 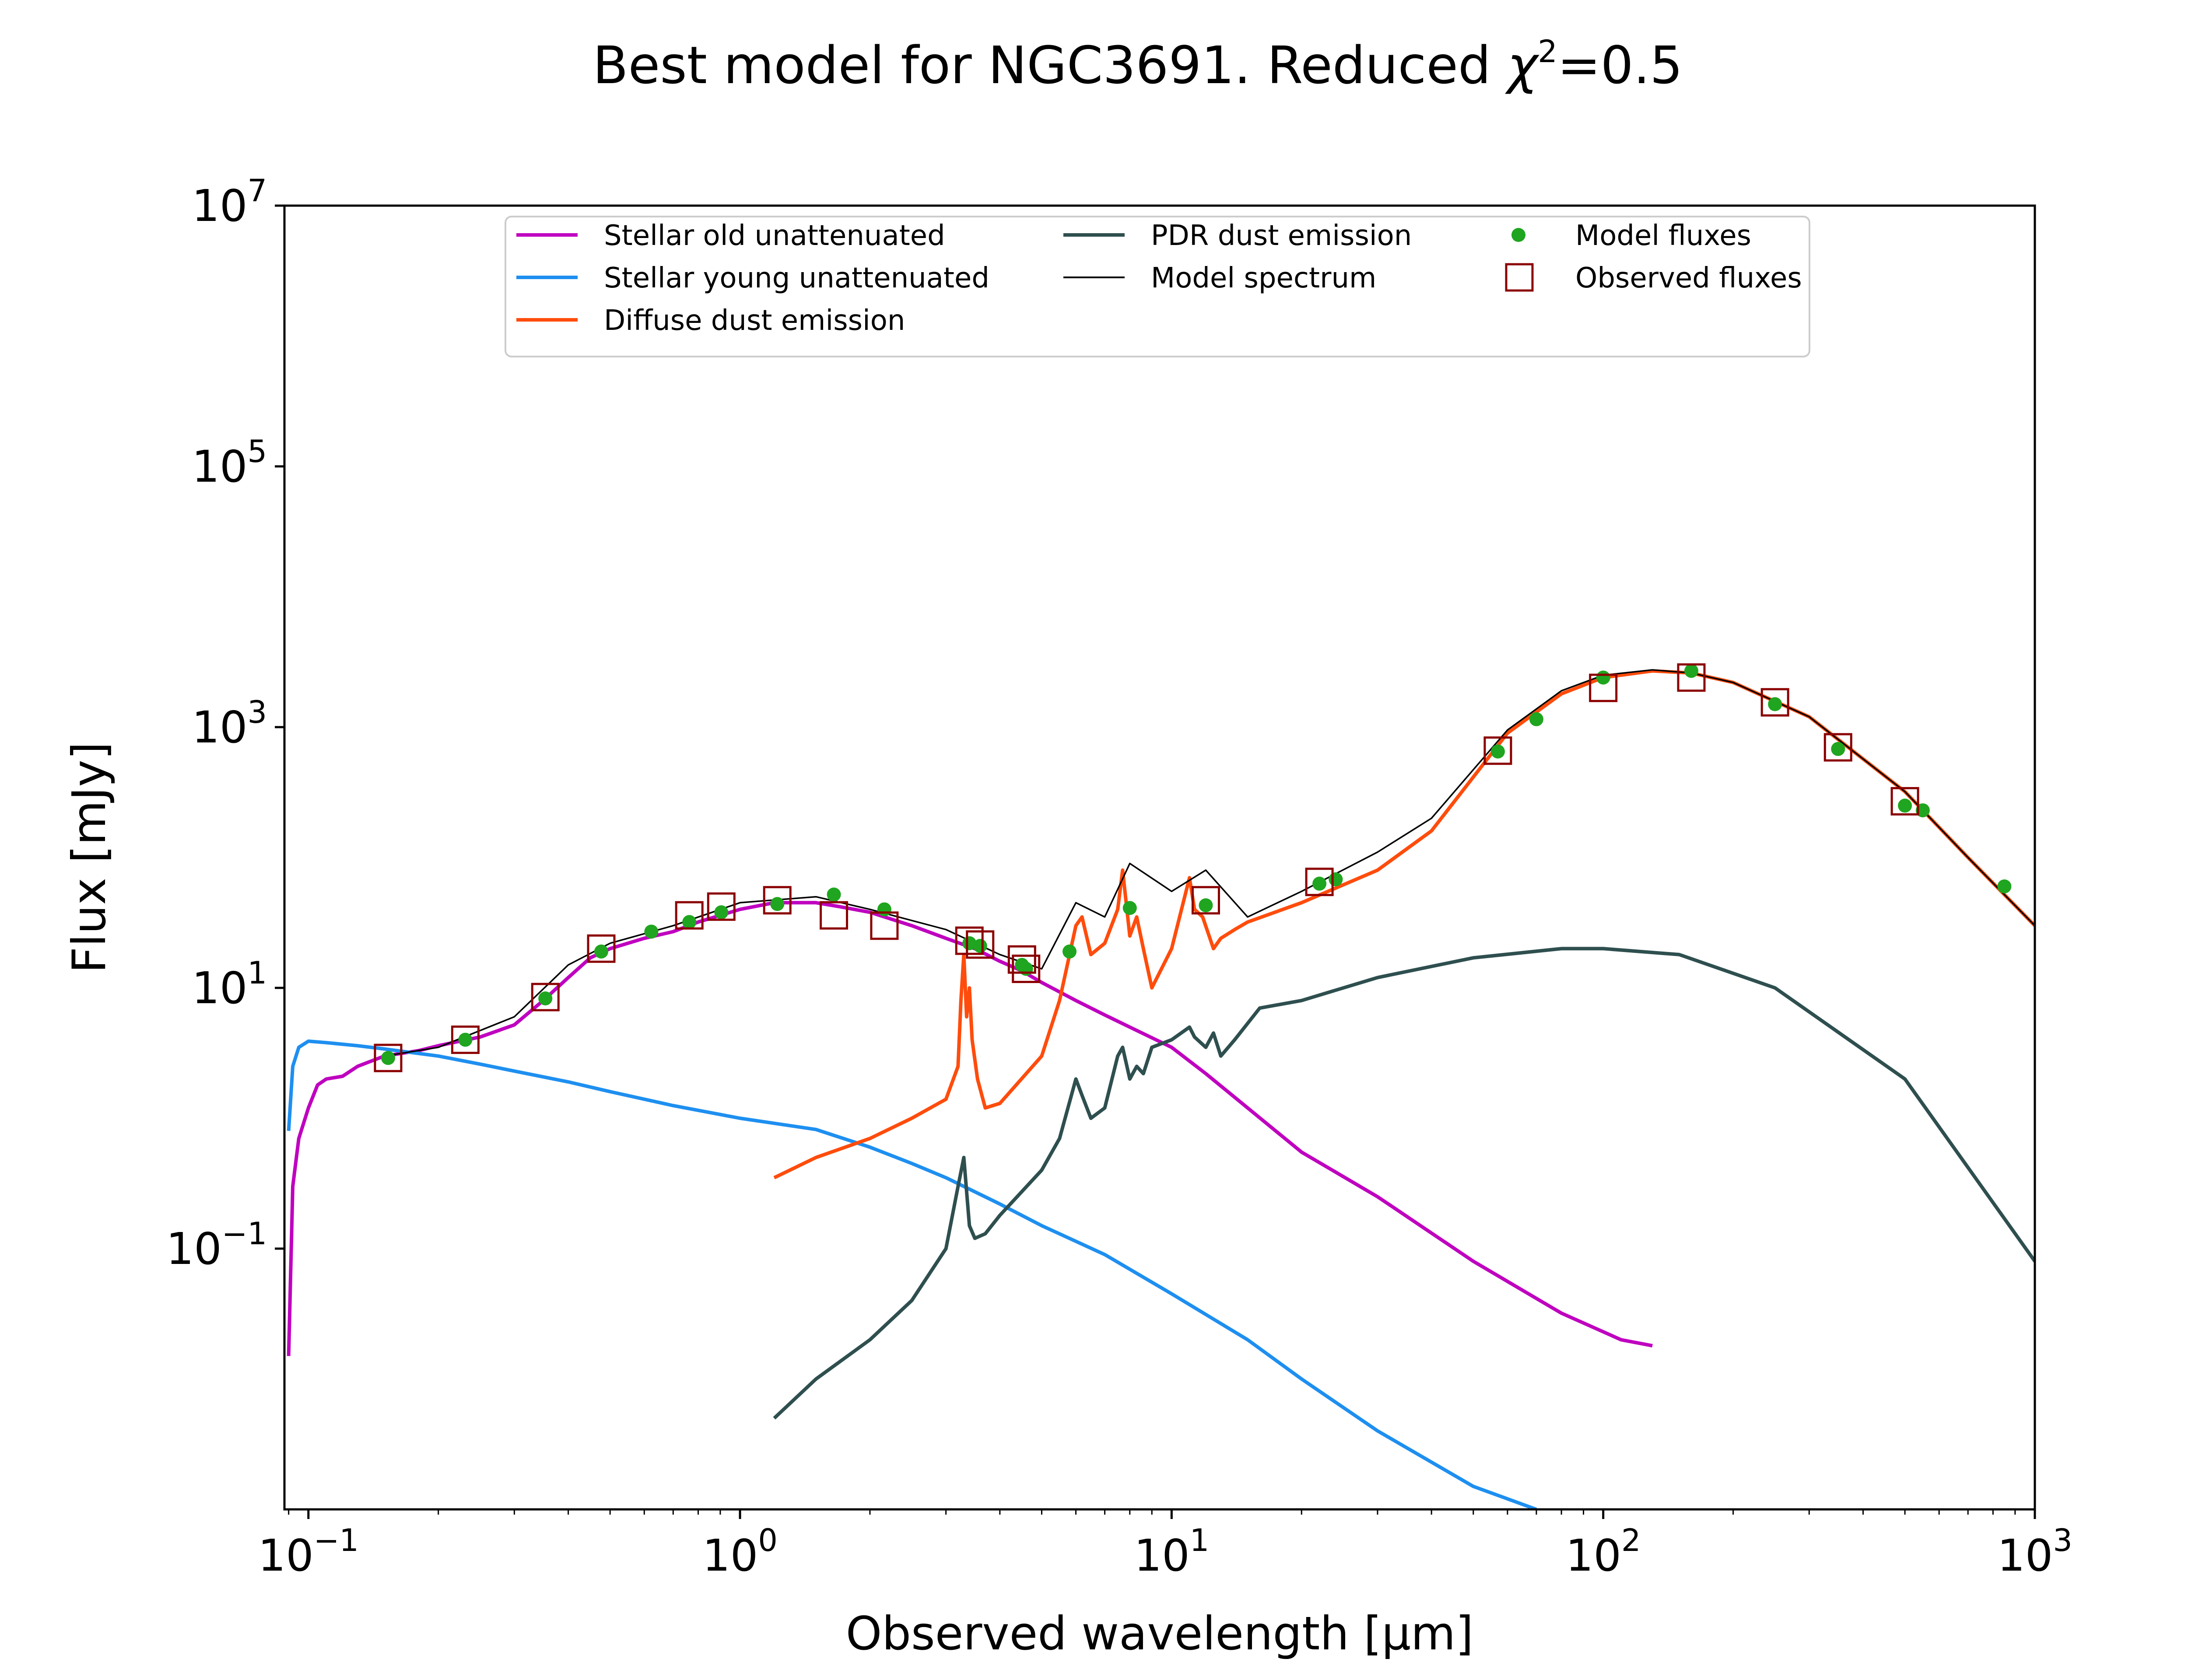 What do you see at coordinates (1663, 236) in the screenshot?
I see `legend-label: Model fluxes` at bounding box center [1663, 236].